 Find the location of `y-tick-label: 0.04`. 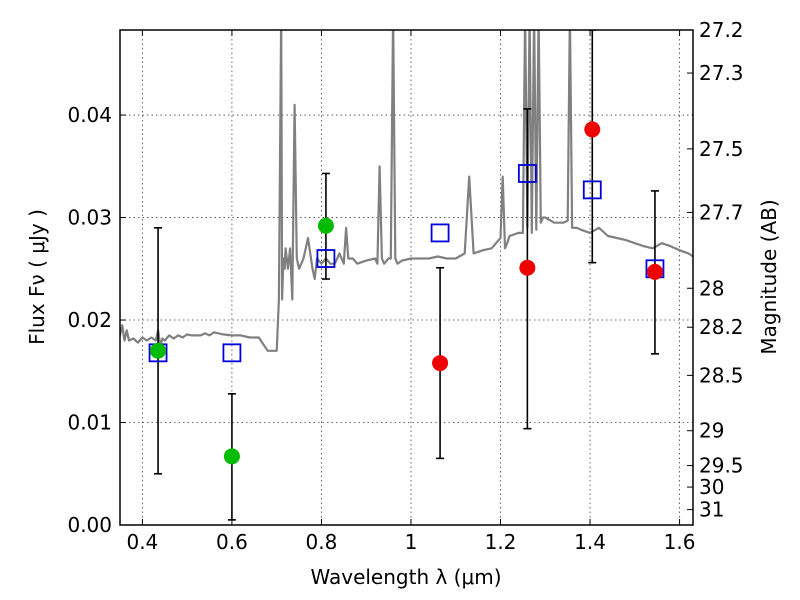

y-tick-label: 0.04 is located at coordinates (89, 115).